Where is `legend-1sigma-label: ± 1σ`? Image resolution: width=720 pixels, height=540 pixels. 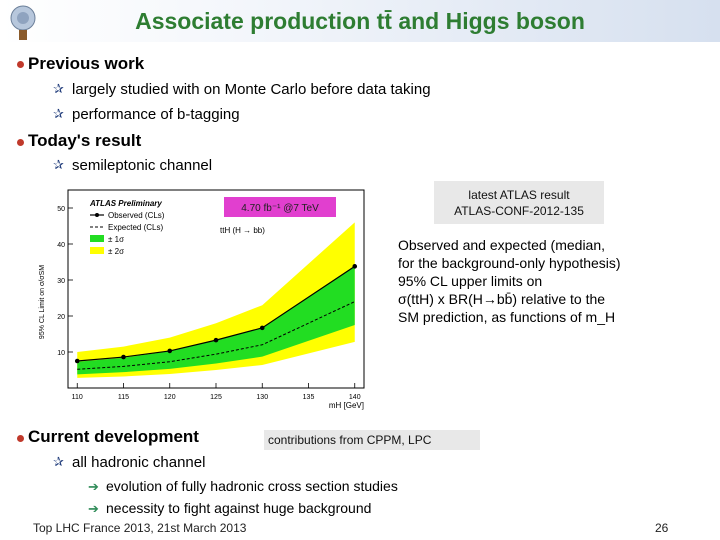 legend-1sigma-label: ± 1σ is located at coordinates (116, 239).